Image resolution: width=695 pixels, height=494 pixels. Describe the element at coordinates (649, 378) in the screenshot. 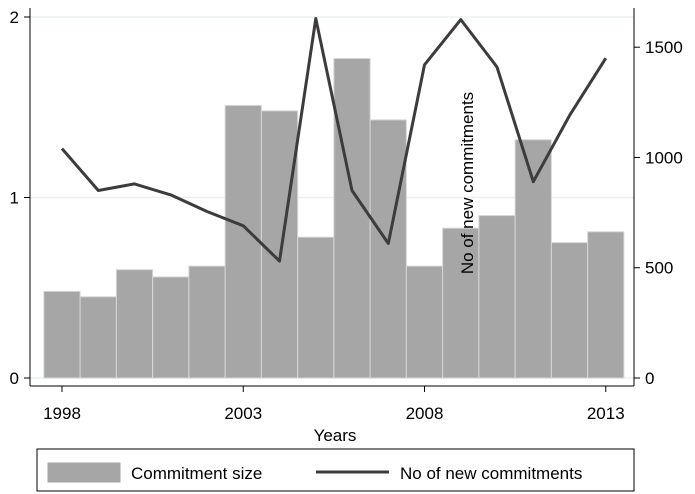

I see `right-tick-label-0: 0` at that location.